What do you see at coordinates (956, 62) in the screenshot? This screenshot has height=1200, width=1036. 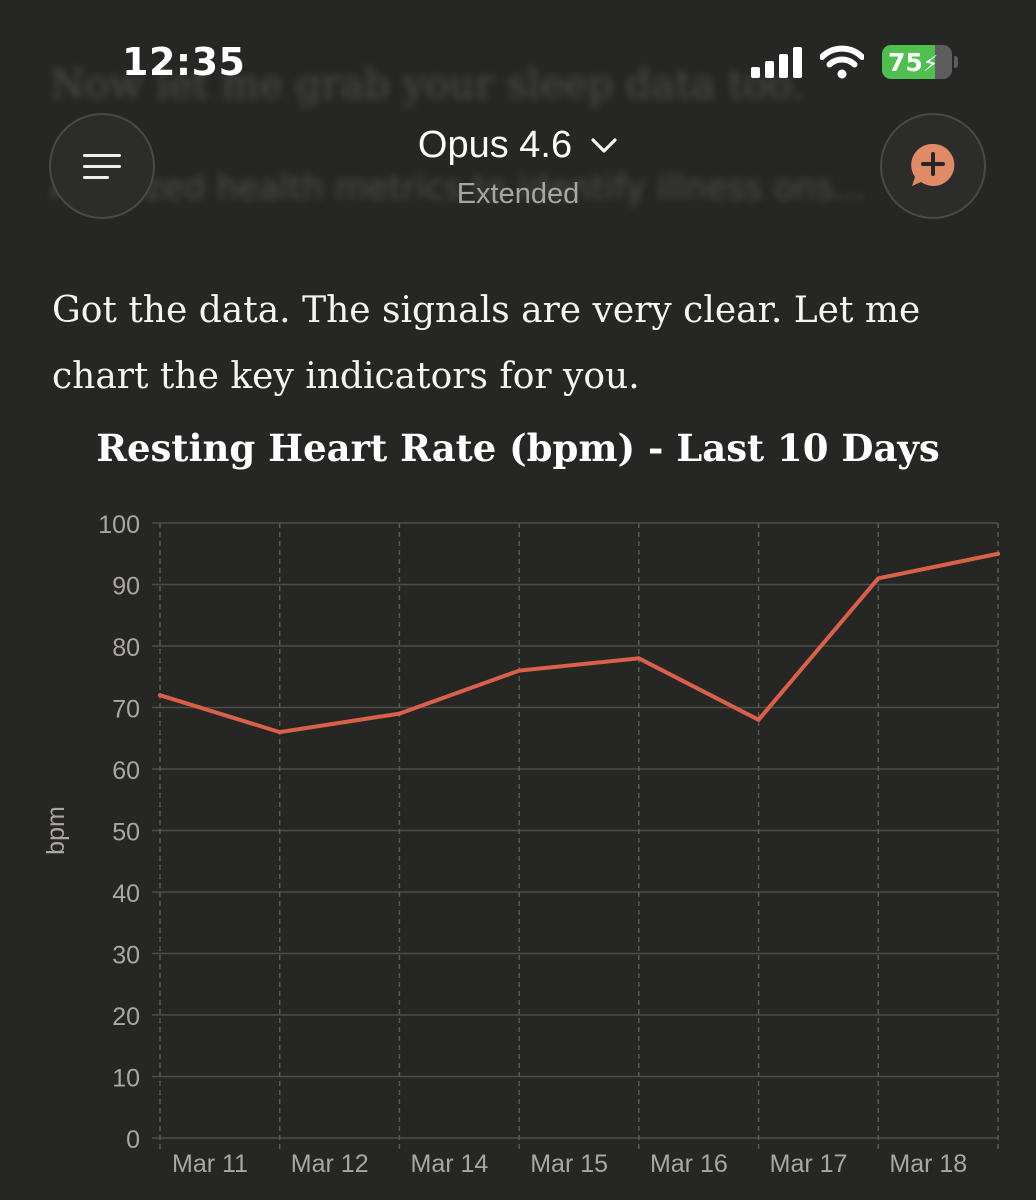 I see `battery-cap` at bounding box center [956, 62].